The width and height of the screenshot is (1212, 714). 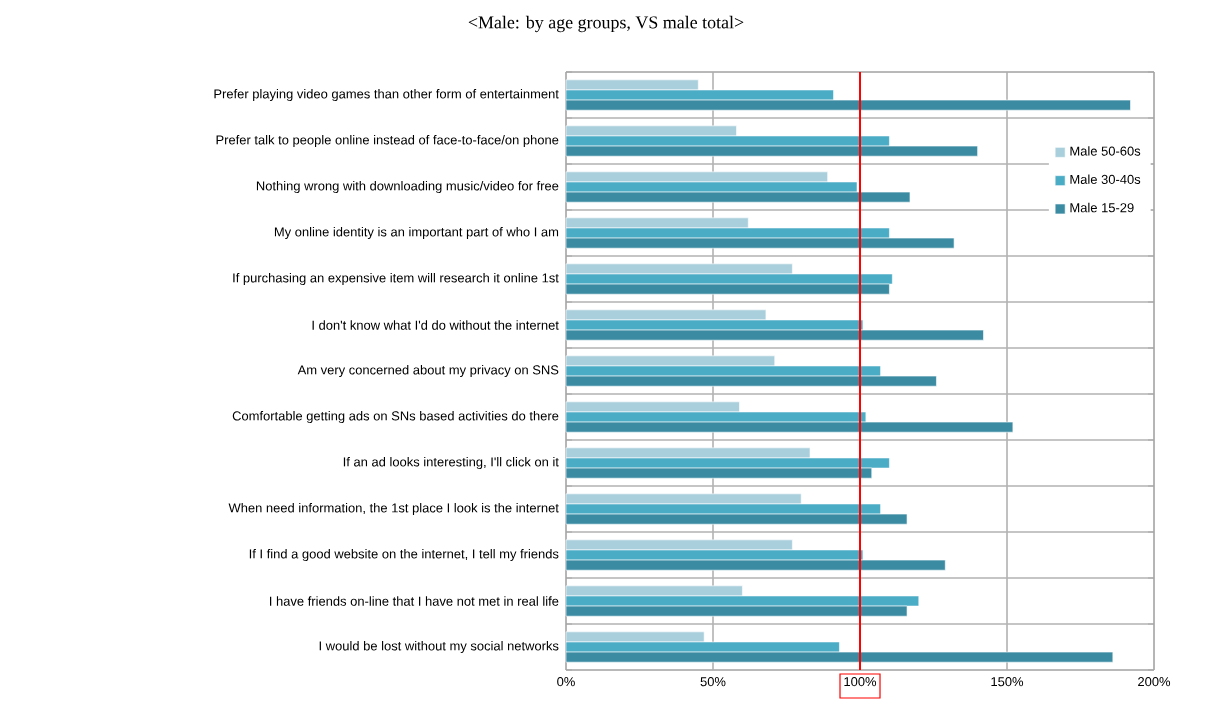 What do you see at coordinates (606, 24) in the screenshot?
I see `chart-title: <Male: by age groups, VS male total>` at bounding box center [606, 24].